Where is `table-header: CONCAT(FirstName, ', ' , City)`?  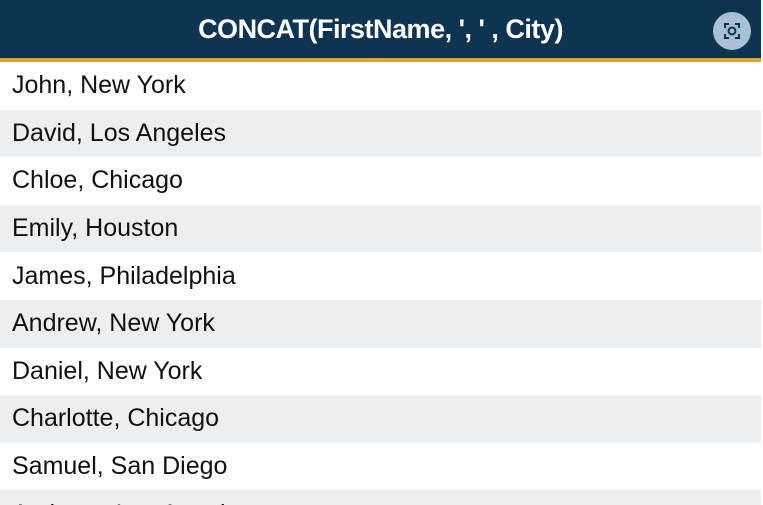
table-header: CONCAT(FirstName, ', ' , City) is located at coordinates (380, 31).